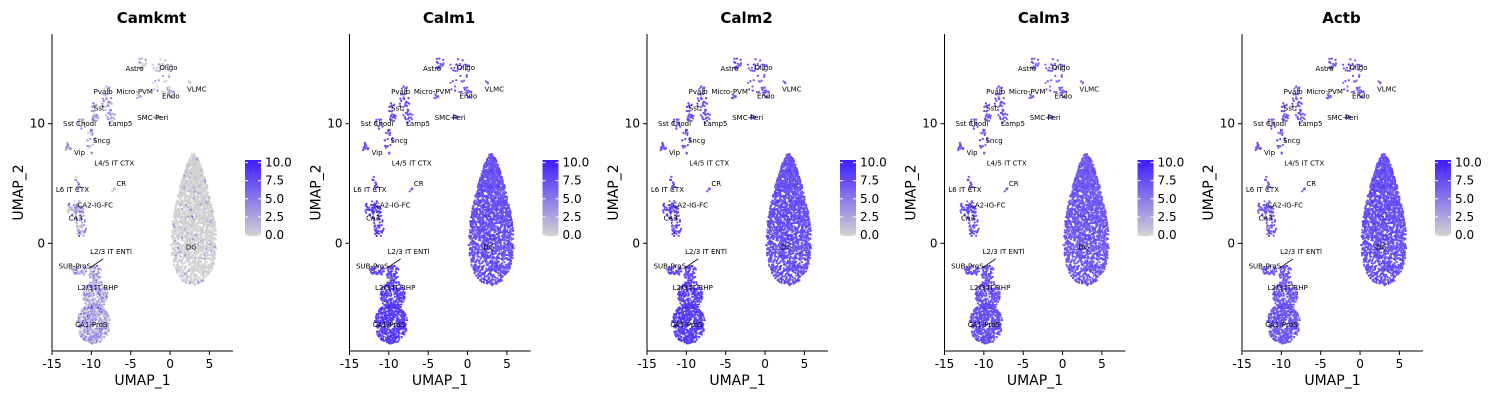  What do you see at coordinates (19, 192) in the screenshot?
I see `y-axis-label: UMAP_2` at bounding box center [19, 192].